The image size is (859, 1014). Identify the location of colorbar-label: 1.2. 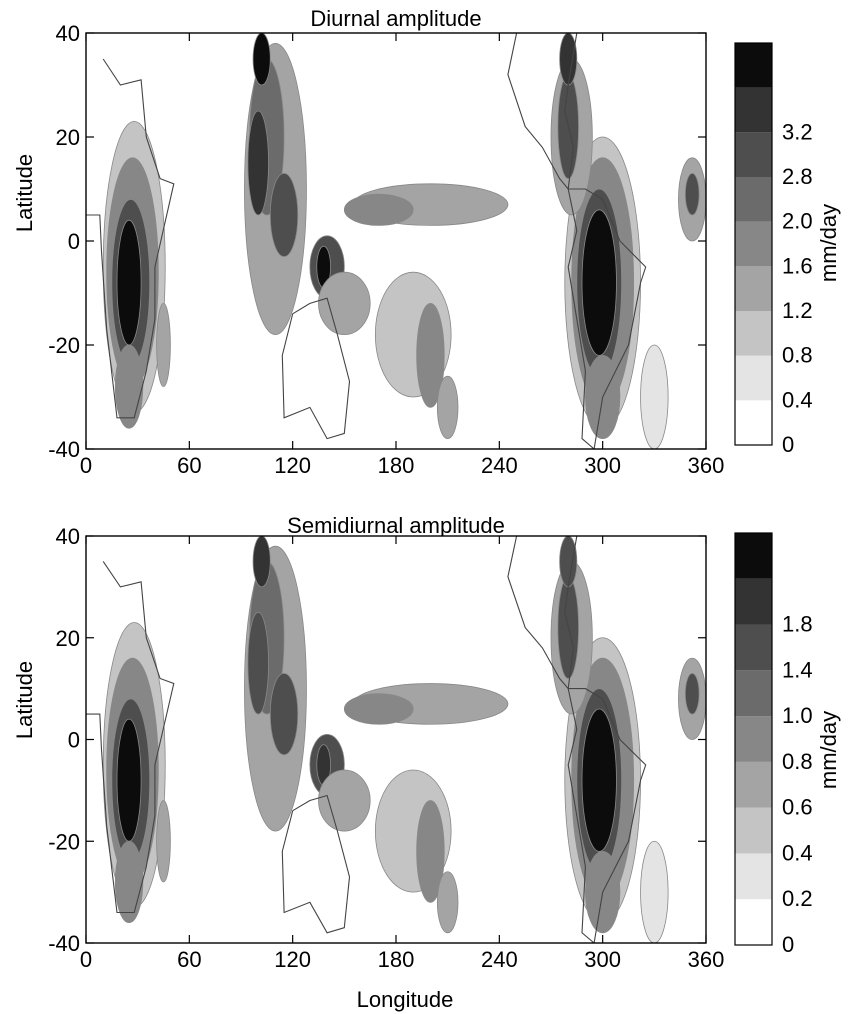
(797, 310).